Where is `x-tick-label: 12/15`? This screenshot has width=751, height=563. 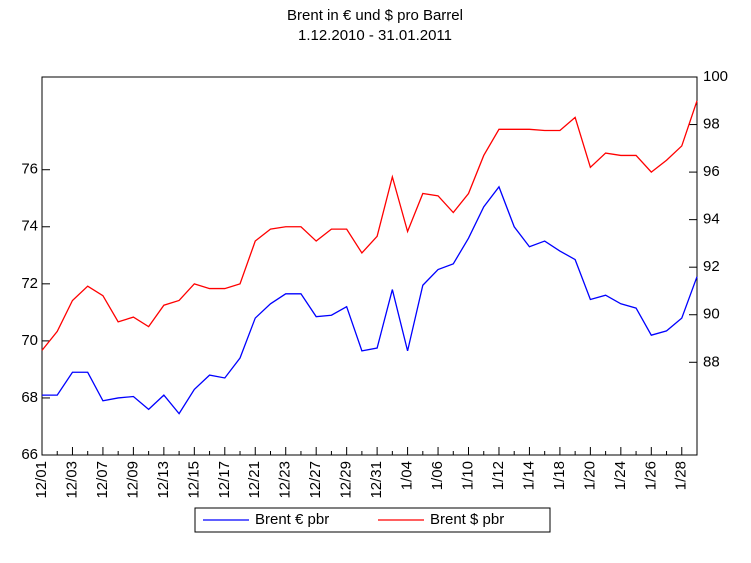
x-tick-label: 12/15 is located at coordinates (193, 480).